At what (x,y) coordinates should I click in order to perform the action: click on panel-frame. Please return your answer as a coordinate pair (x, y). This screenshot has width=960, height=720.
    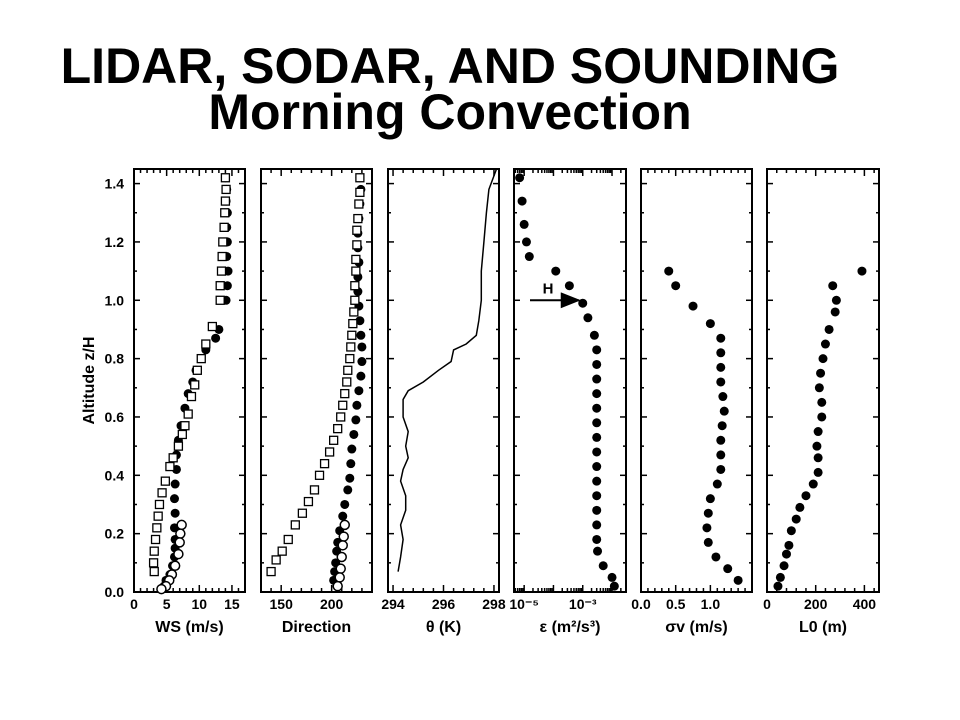
    Looking at the image, I should click on (696, 380).